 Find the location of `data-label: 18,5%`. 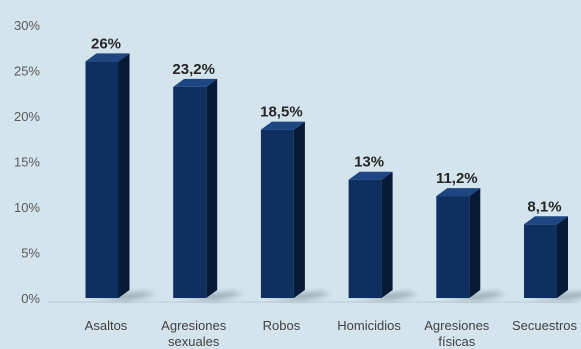

data-label: 18,5% is located at coordinates (281, 112).